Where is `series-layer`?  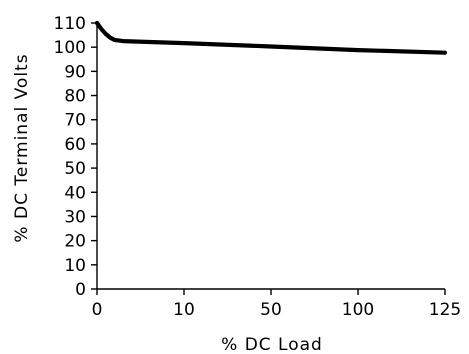
series-layer is located at coordinates (271, 37).